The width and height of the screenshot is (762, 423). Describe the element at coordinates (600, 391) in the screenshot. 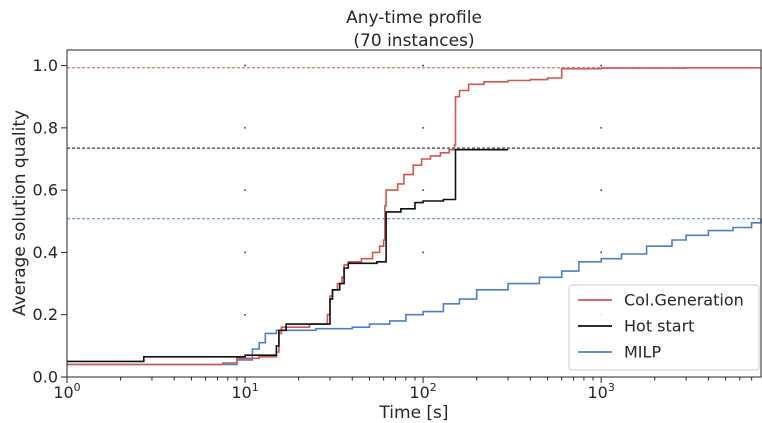

I see `x-tick-label: 10³` at that location.